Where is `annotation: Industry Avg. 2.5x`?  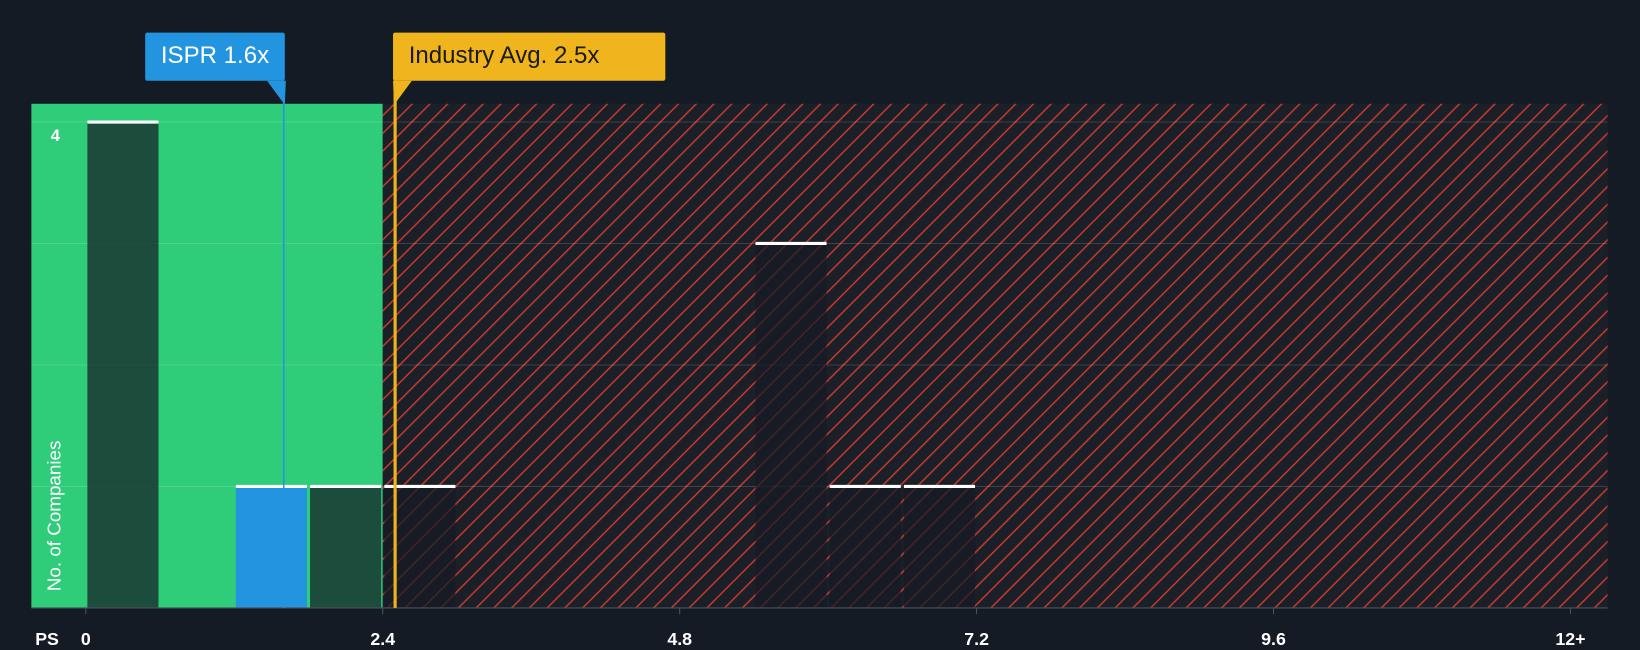 annotation: Industry Avg. 2.5x is located at coordinates (529, 68).